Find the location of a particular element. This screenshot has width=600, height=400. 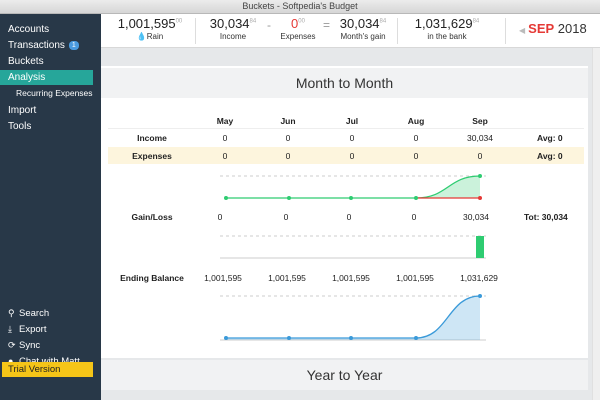

search-tool: ⚲ Search is located at coordinates (28, 313).